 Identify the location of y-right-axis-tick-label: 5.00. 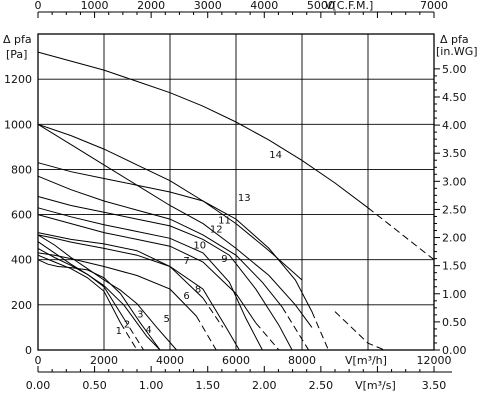
(454, 69).